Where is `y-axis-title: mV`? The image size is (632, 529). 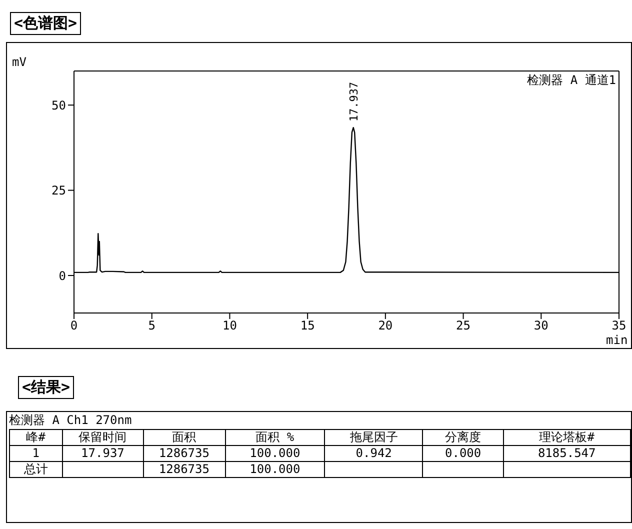
y-axis-title: mV is located at coordinates (19, 62).